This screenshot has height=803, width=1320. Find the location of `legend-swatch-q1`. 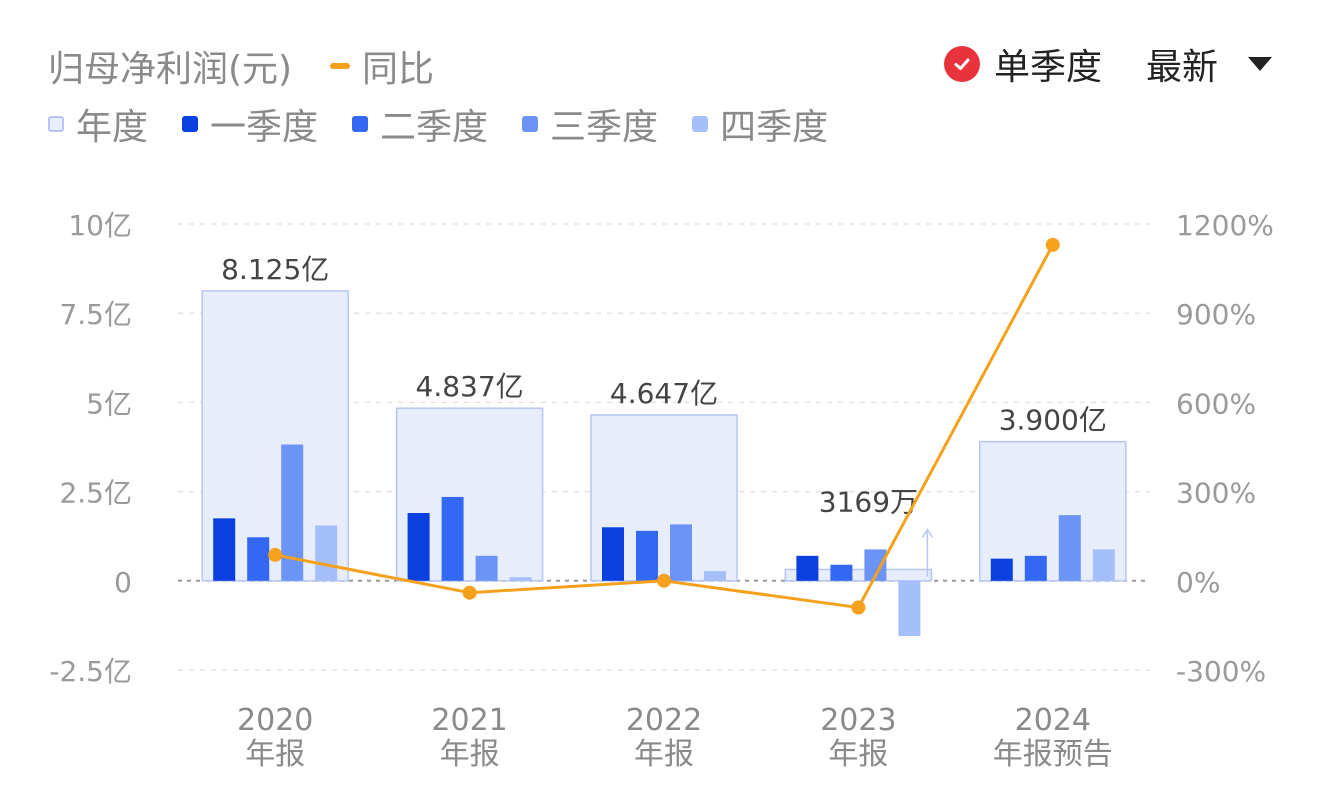

legend-swatch-q1 is located at coordinates (190, 124).